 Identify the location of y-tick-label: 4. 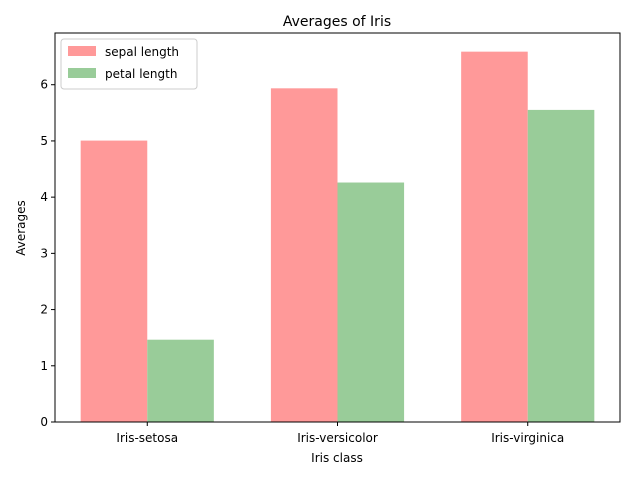
(44, 197).